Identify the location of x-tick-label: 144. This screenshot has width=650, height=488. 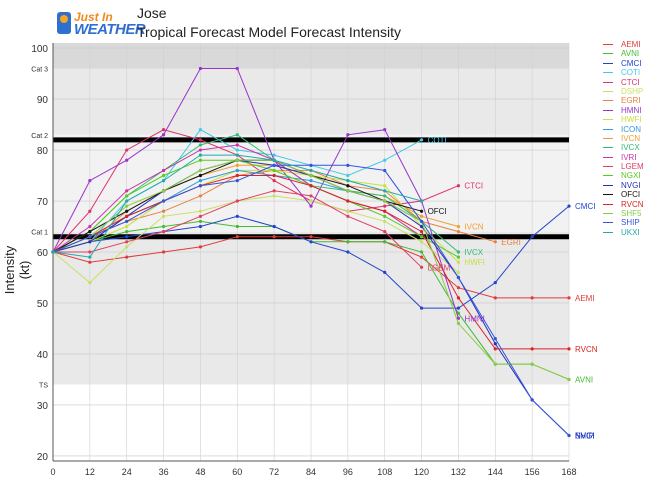
(495, 472).